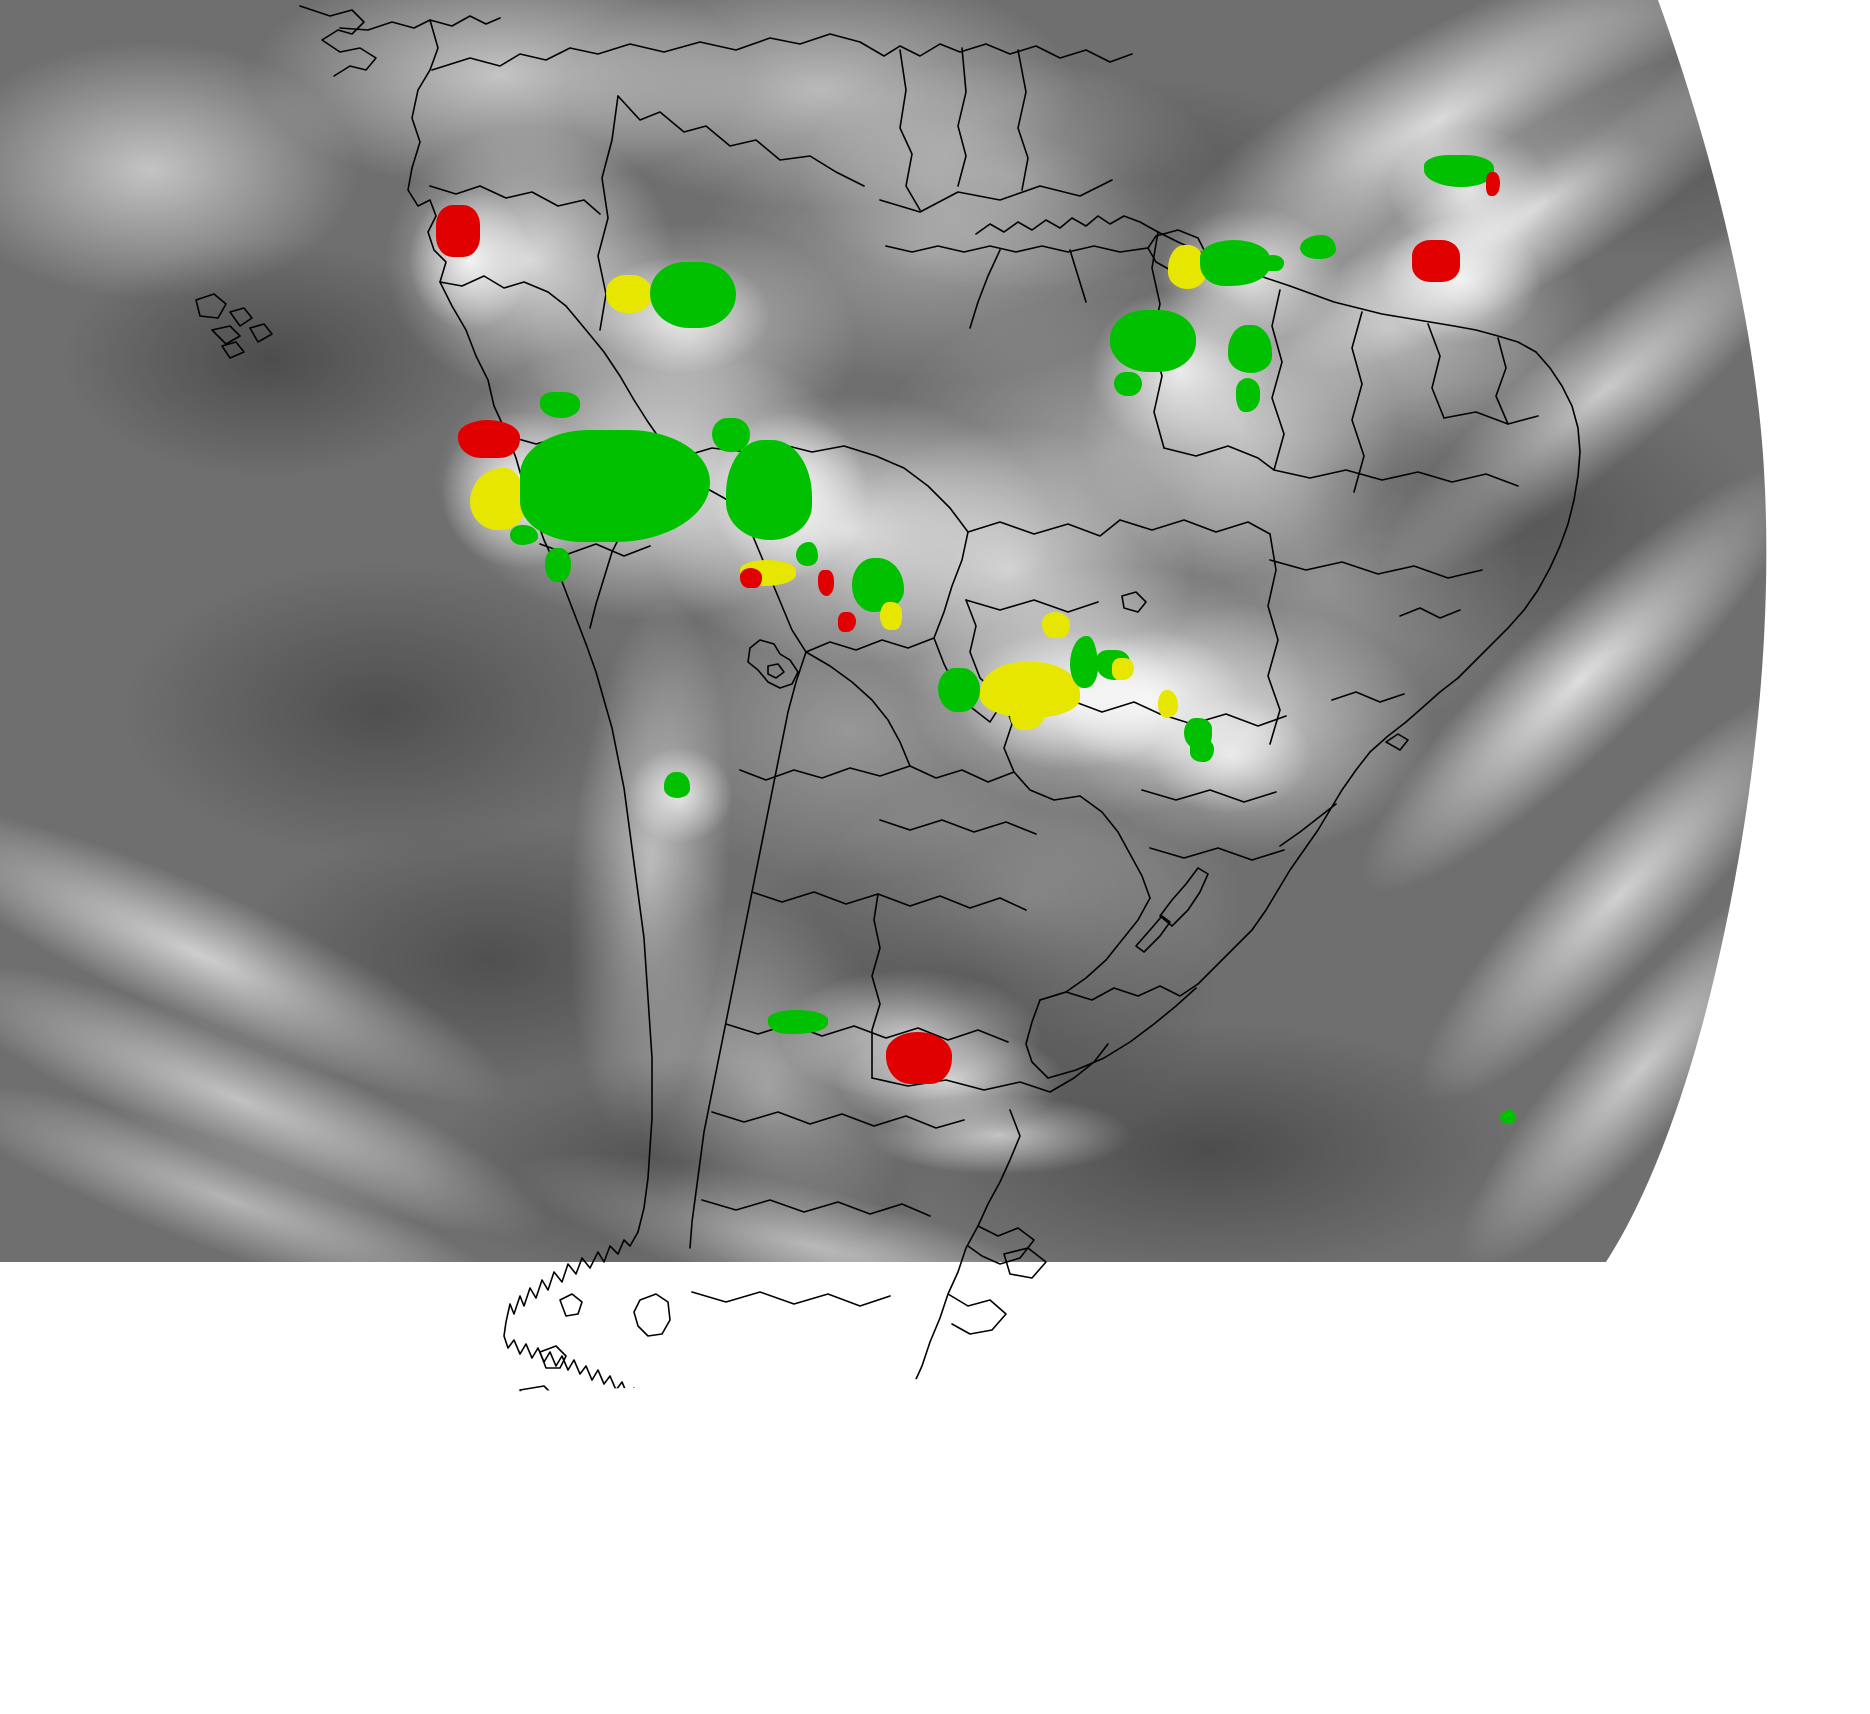  I want to click on border-argentina-province-d, so click(889, 901).